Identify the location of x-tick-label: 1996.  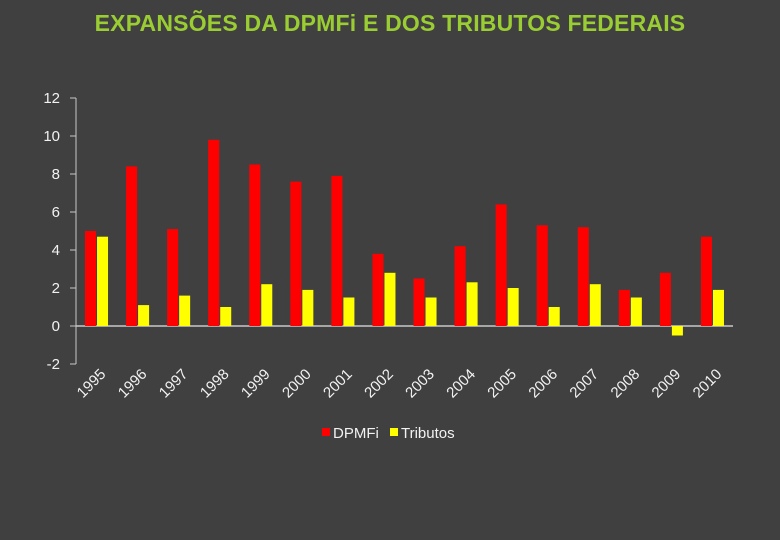
(133, 384).